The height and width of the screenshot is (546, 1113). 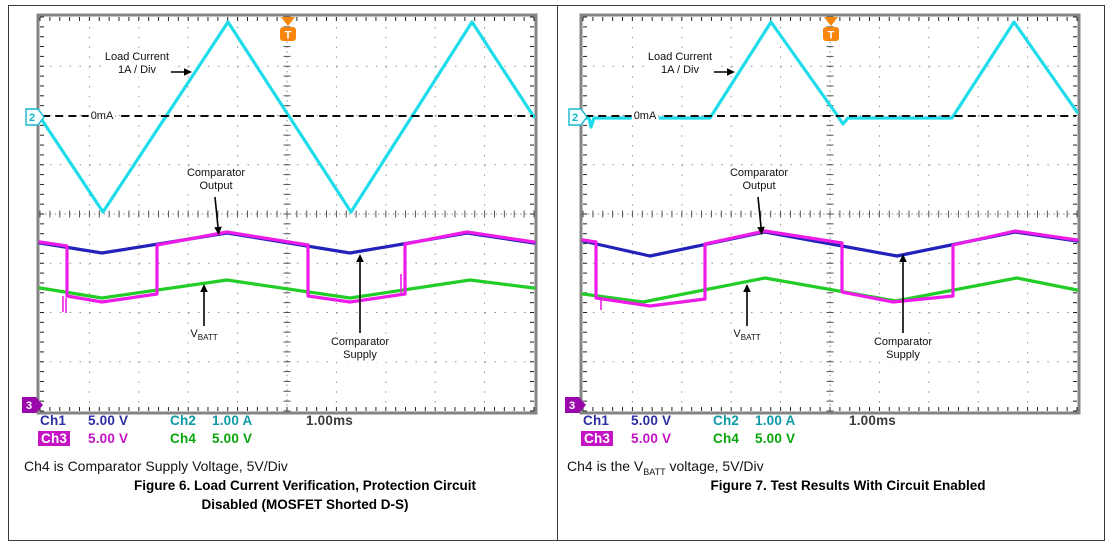 What do you see at coordinates (830, 74) in the screenshot?
I see `ch2-trace` at bounding box center [830, 74].